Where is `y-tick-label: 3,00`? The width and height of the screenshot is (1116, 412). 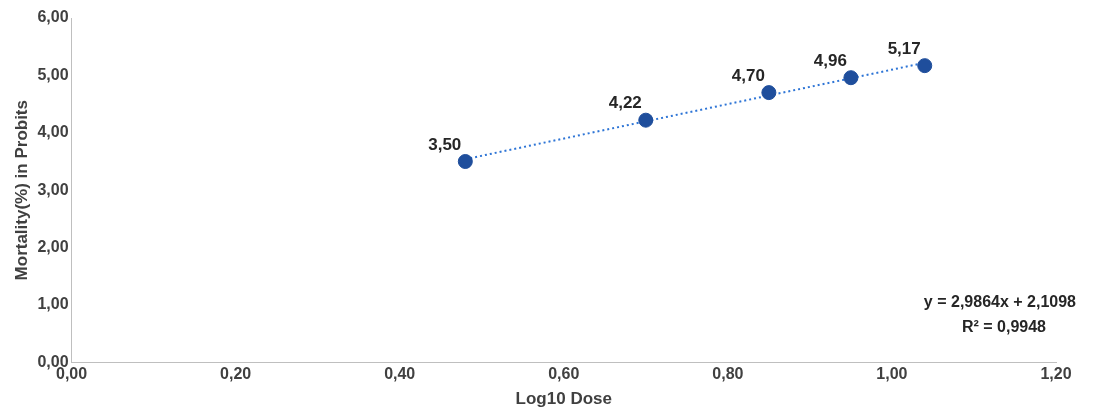 y-tick-label: 3,00 is located at coordinates (53, 189).